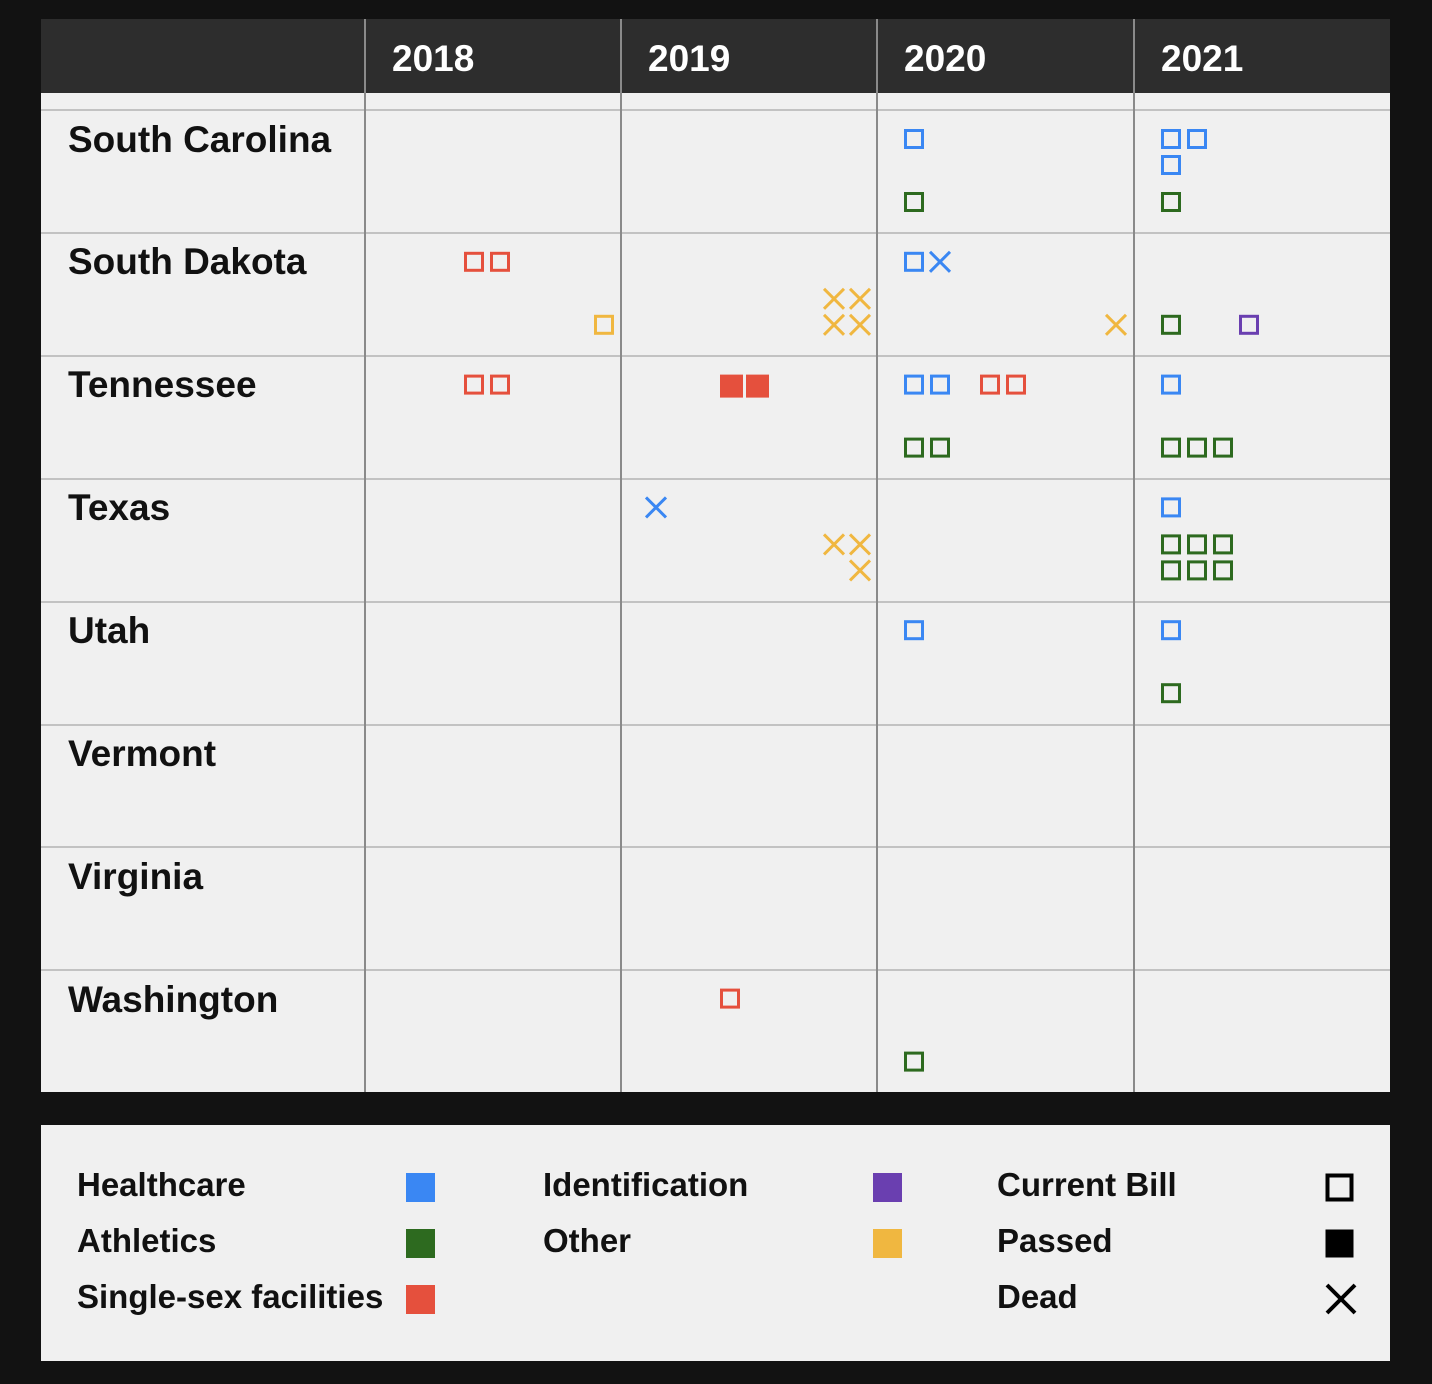 This screenshot has width=1432, height=1384. Describe the element at coordinates (187, 261) in the screenshot. I see `state-label-south-dakota: South Dakota` at that location.